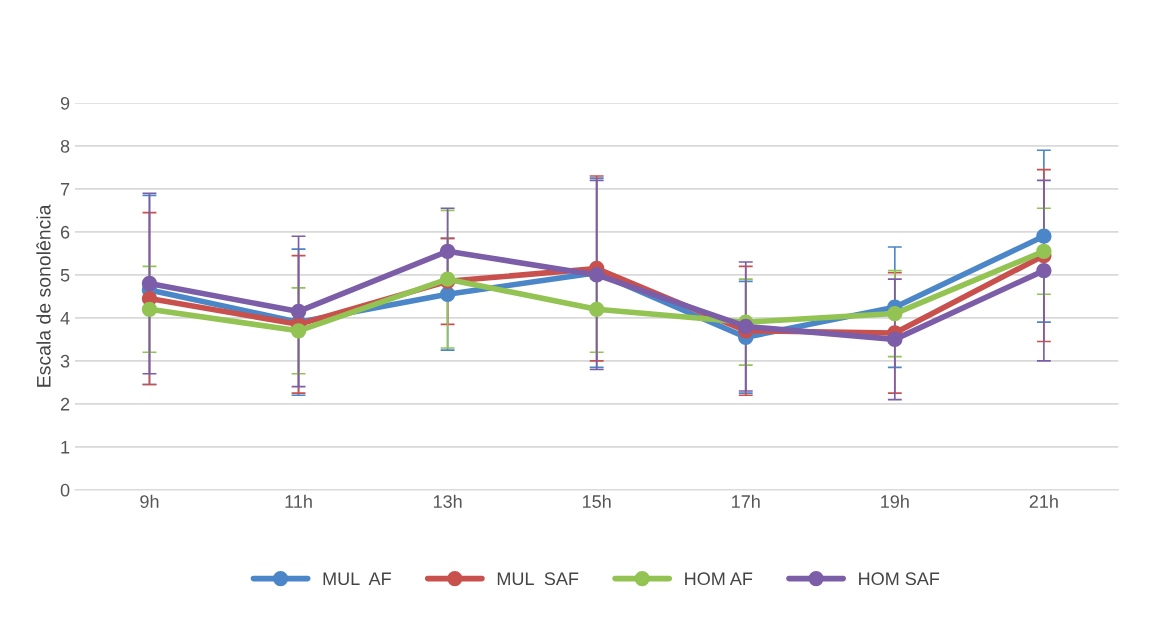  What do you see at coordinates (1043, 501) in the screenshot?
I see `x-tick-label: 21h` at bounding box center [1043, 501].